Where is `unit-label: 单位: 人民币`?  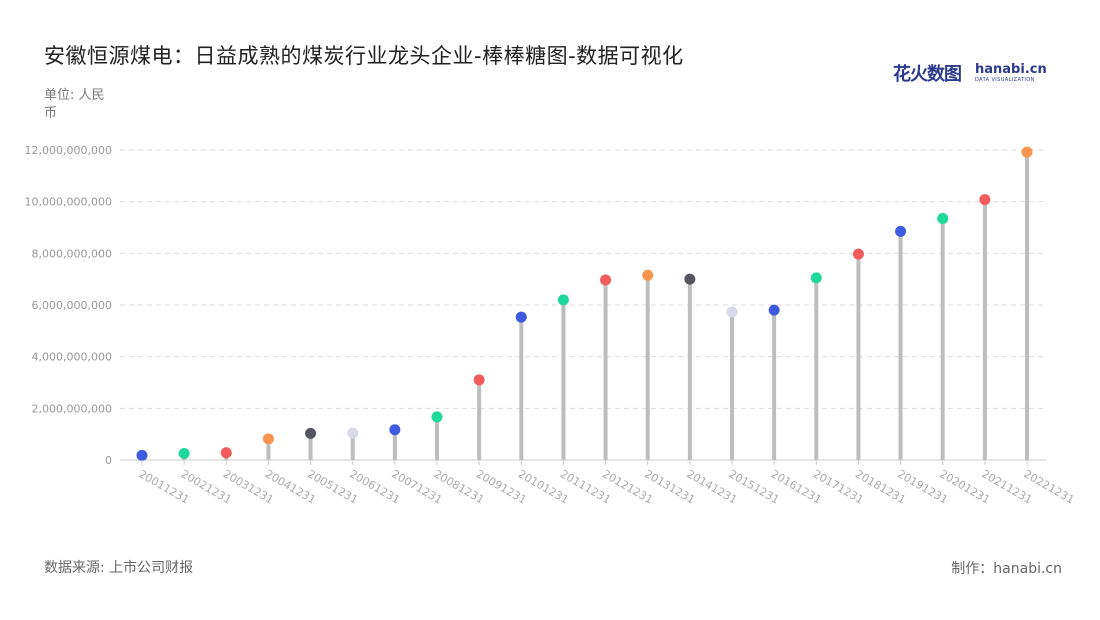
unit-label: 单位: 人民币 is located at coordinates (74, 104).